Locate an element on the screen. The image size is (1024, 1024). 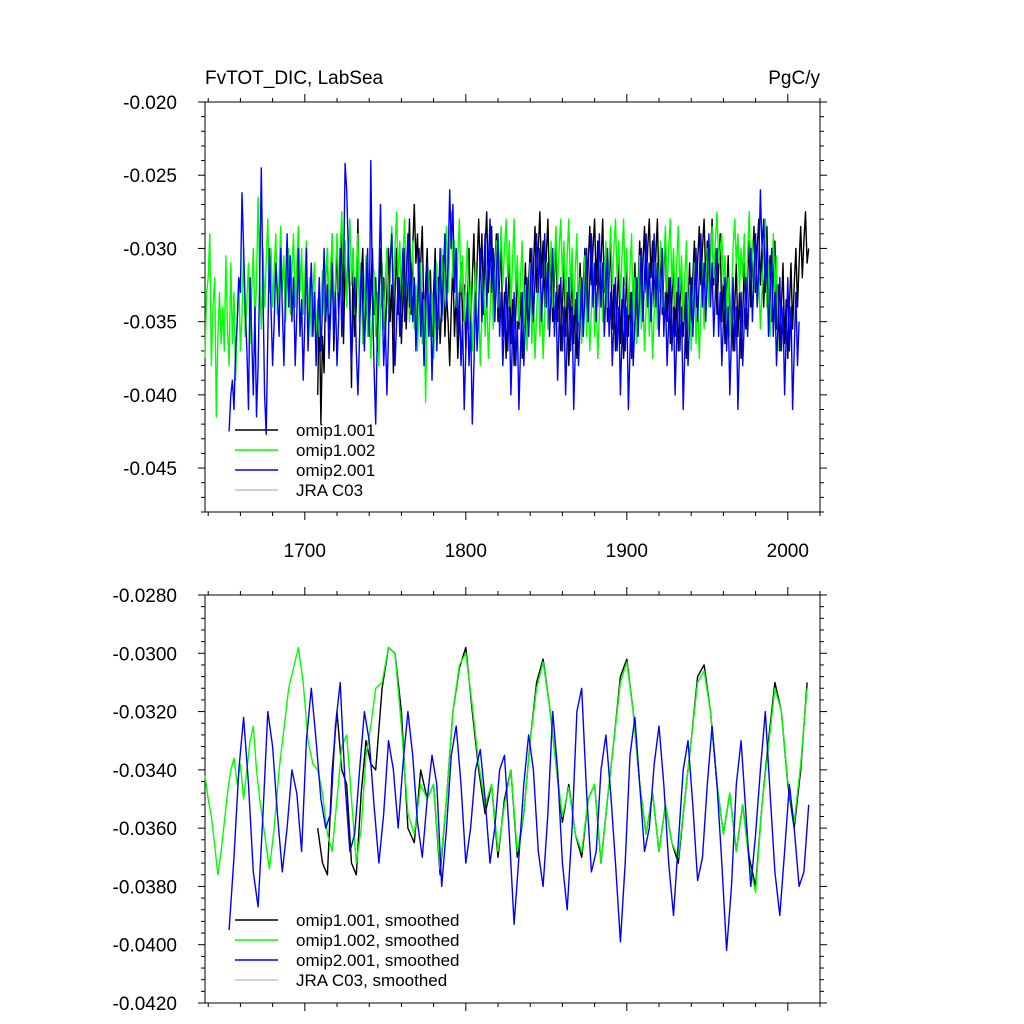
legend-label: omip2.001 is located at coordinates (335, 470).